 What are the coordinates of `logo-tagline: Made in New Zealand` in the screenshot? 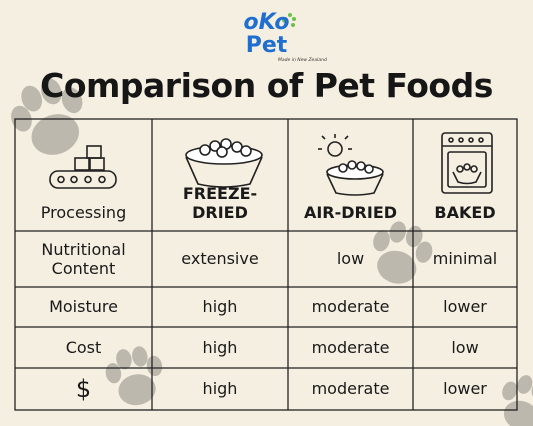 It's located at (302, 60).